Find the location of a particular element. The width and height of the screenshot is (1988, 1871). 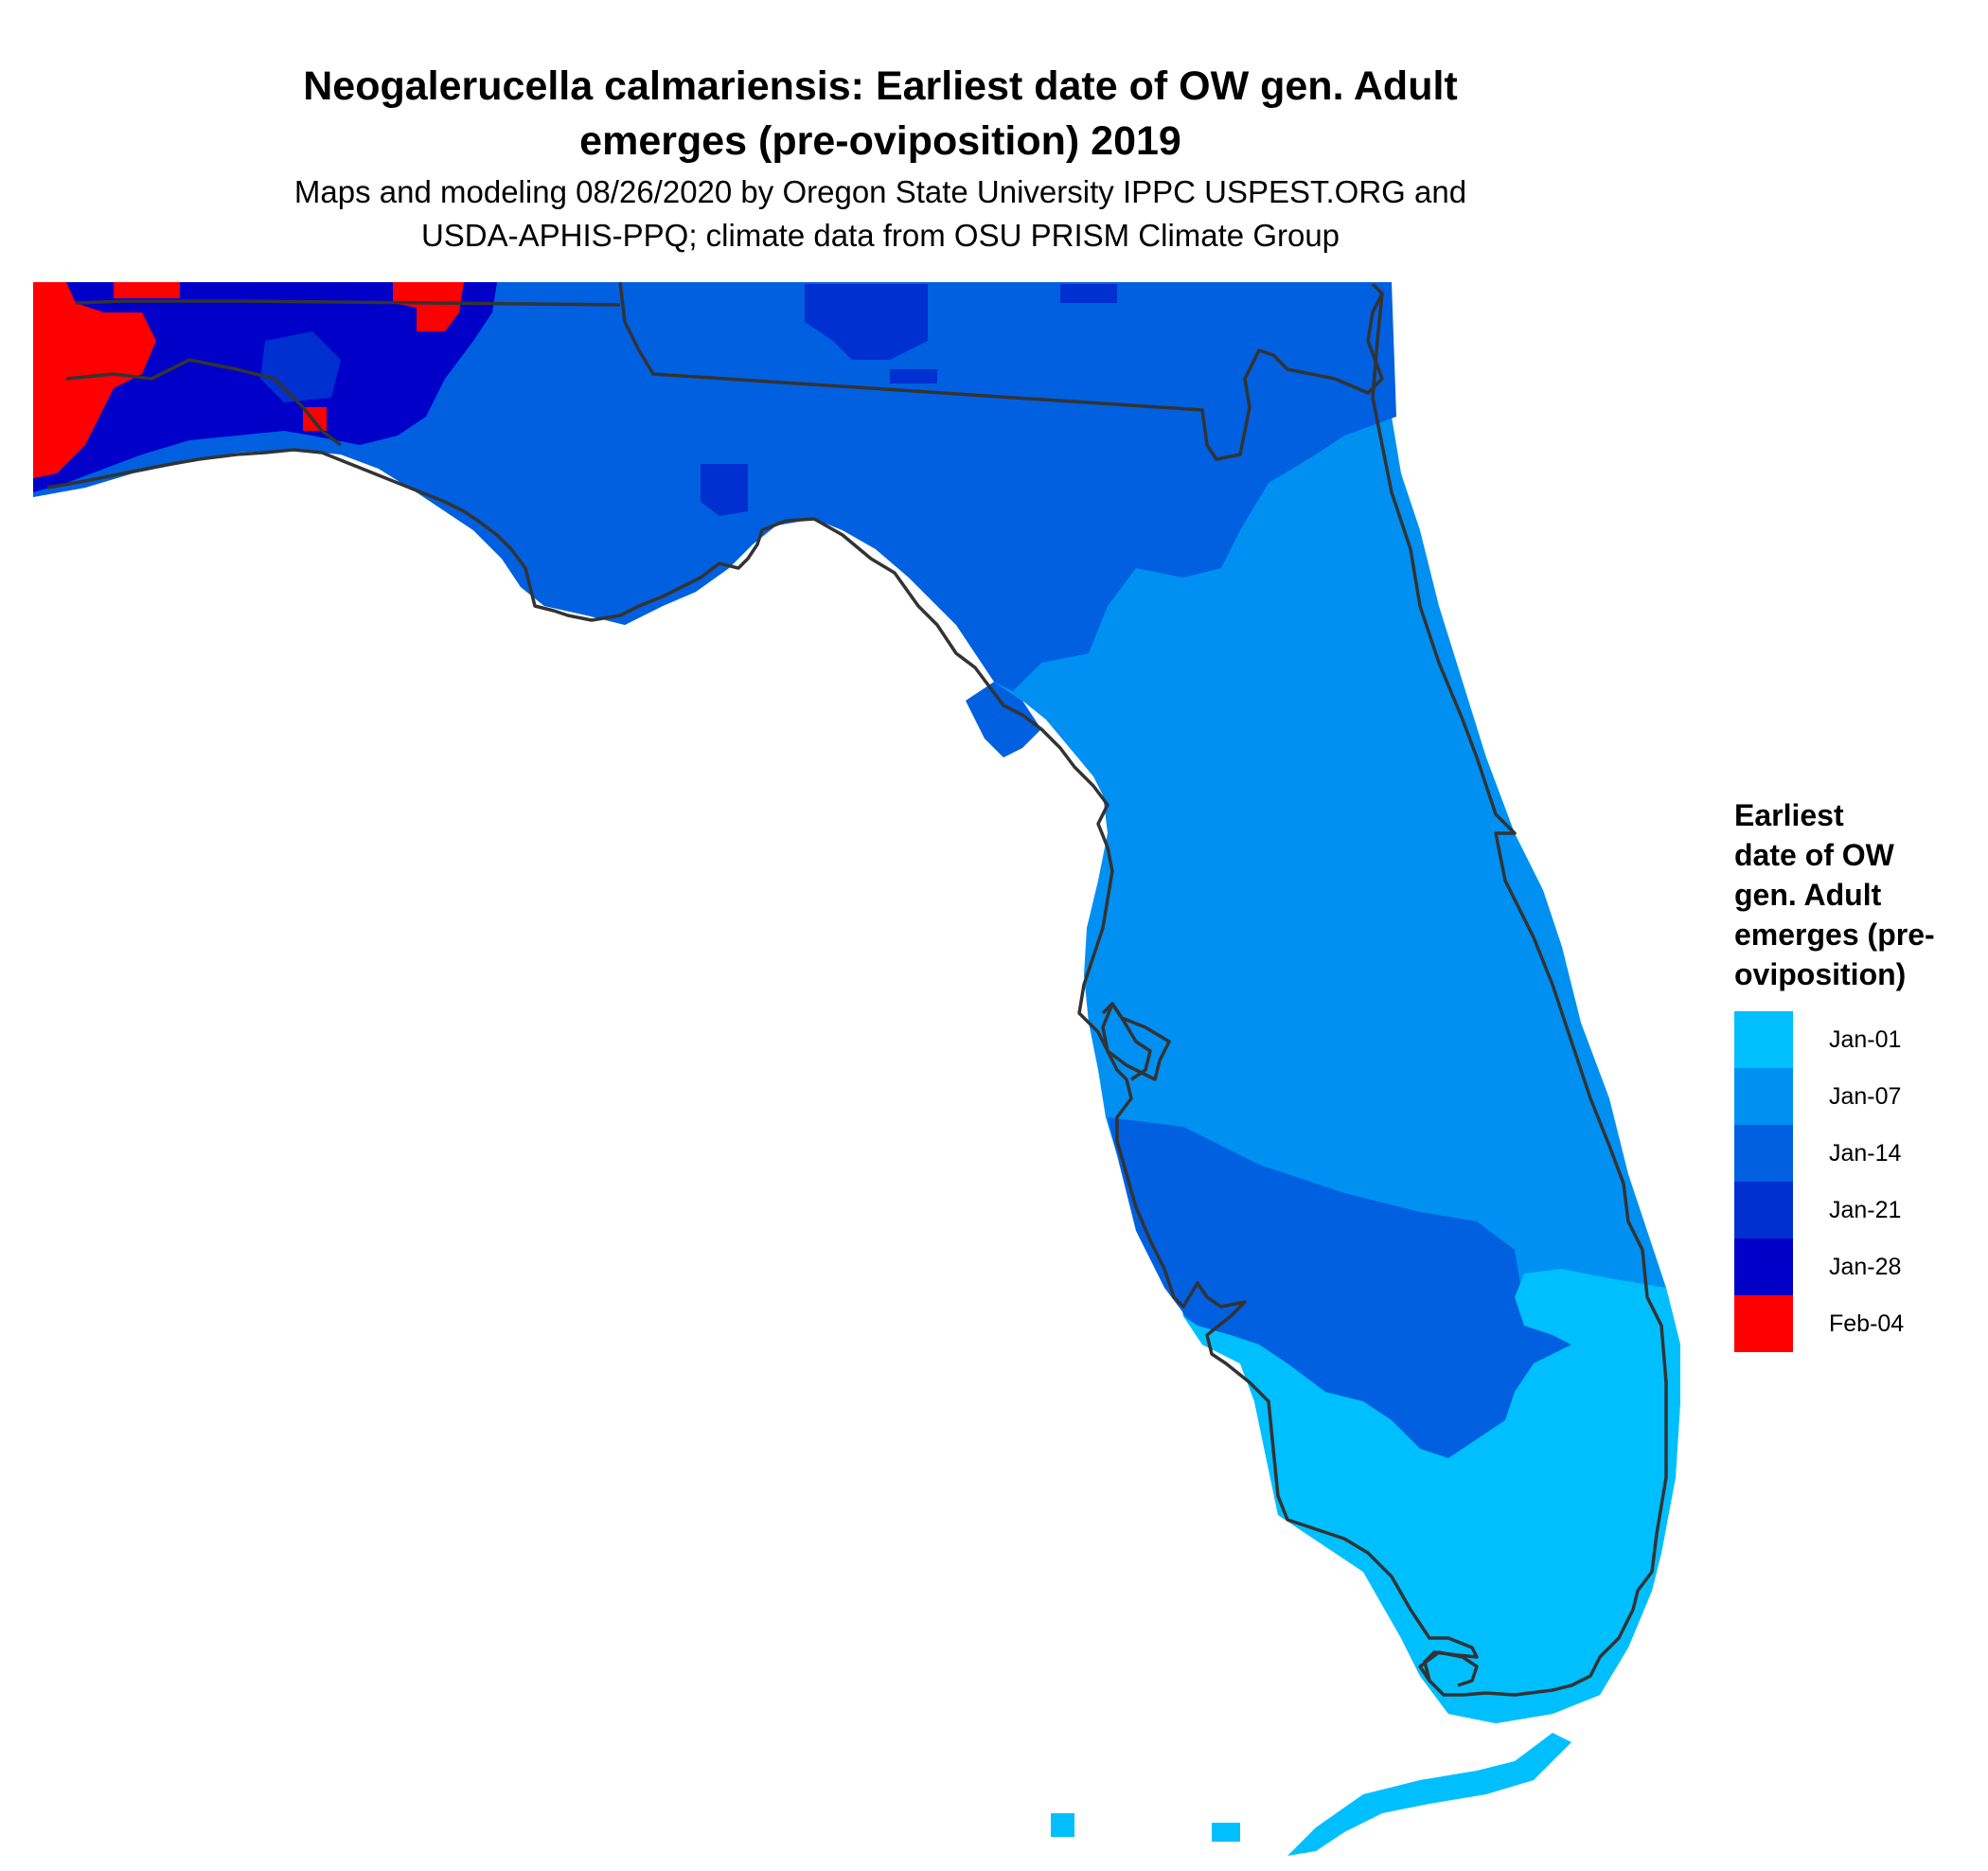

legend-item-jan-01: Jan-01 is located at coordinates (1857, 1039).